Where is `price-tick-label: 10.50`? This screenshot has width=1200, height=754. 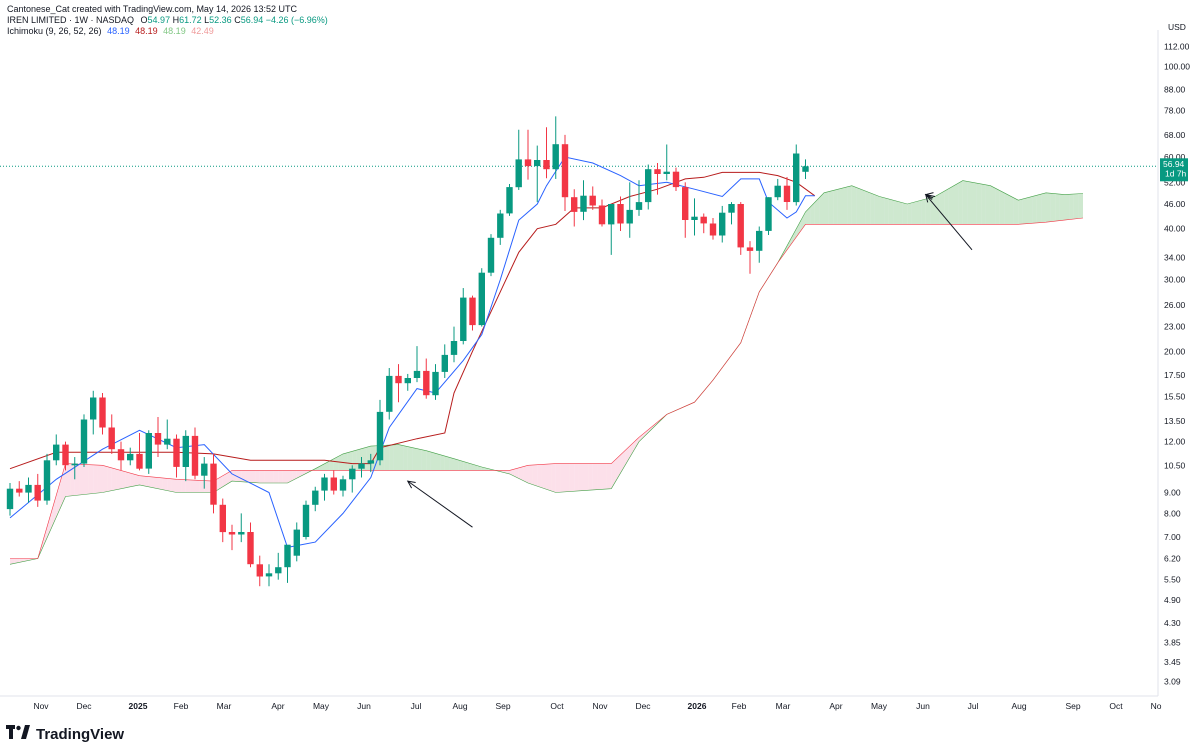 price-tick-label: 10.50 is located at coordinates (1175, 465).